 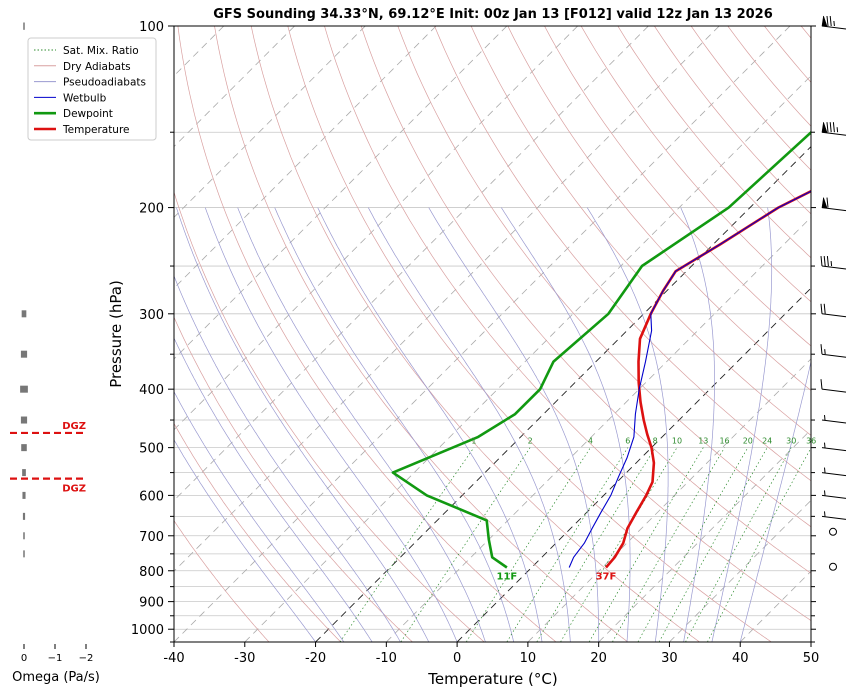 I want to click on x-tick-label: -40, so click(x=173, y=658).